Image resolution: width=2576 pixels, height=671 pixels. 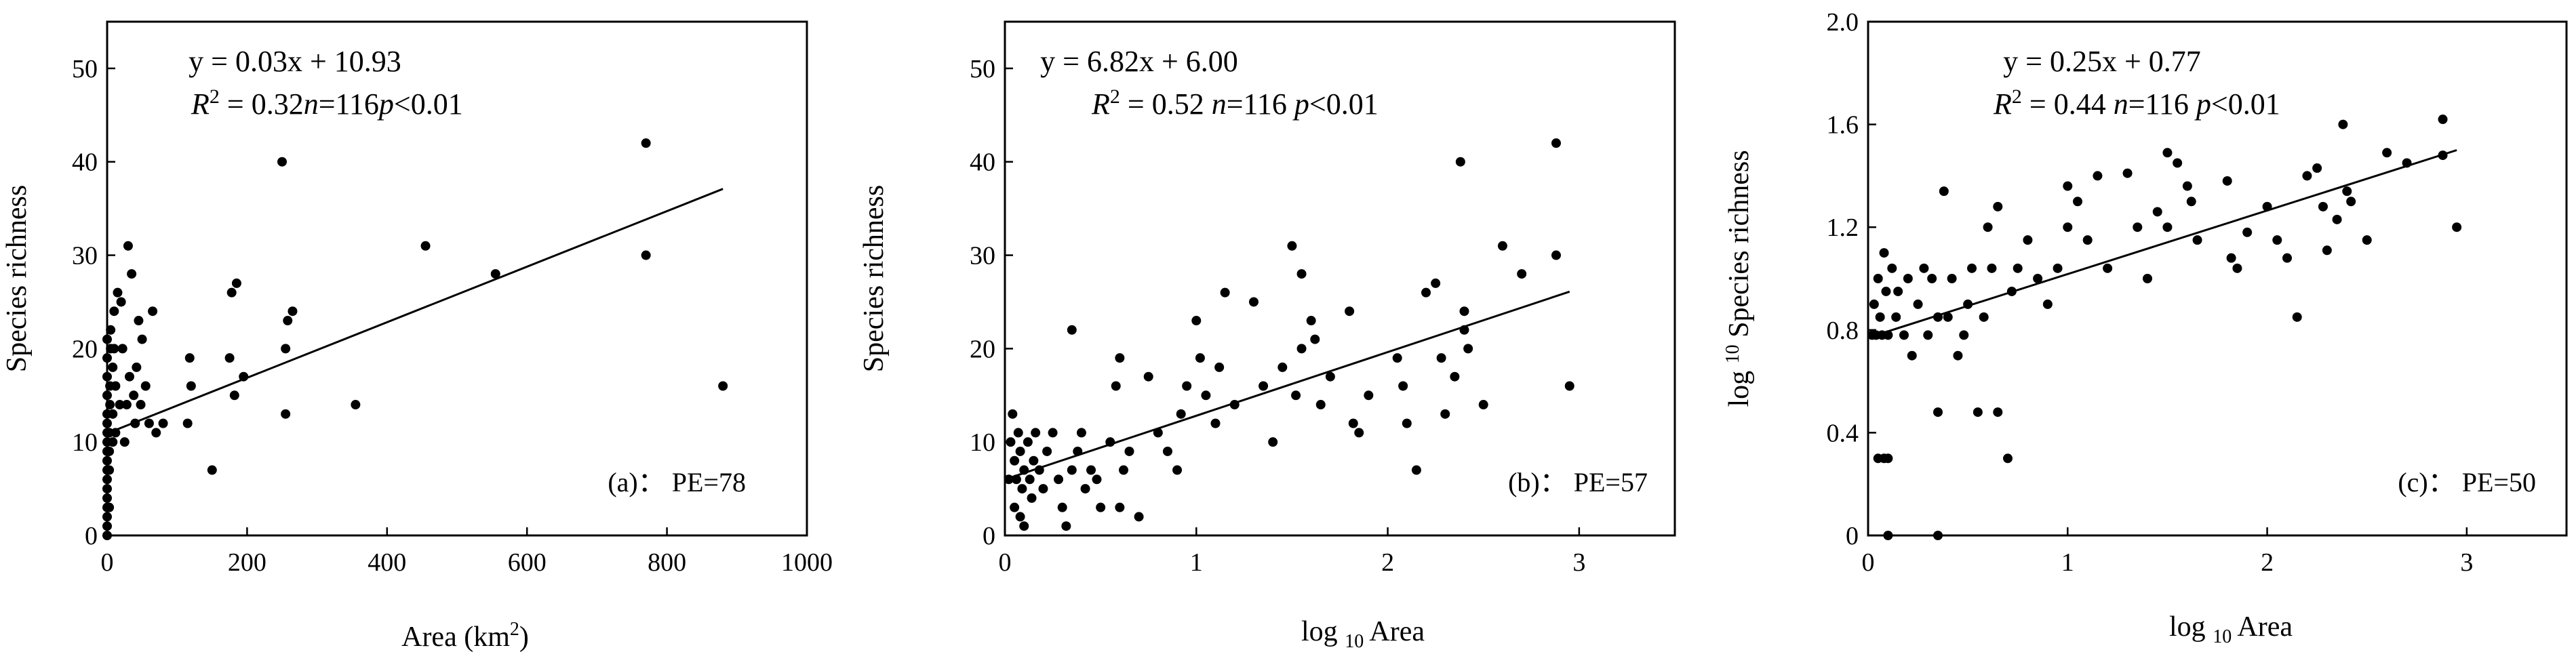 I want to click on y-tick-label: 50, so click(x=85, y=69).